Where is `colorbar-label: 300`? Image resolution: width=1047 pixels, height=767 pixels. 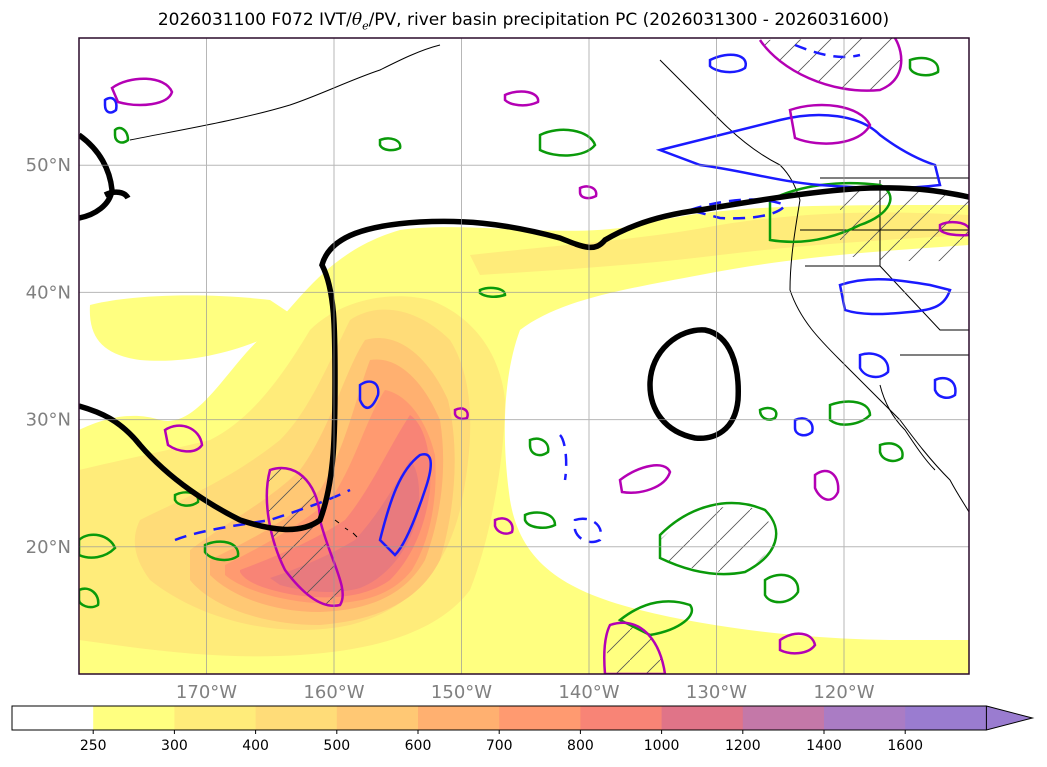
colorbar-label: 300 is located at coordinates (174, 746).